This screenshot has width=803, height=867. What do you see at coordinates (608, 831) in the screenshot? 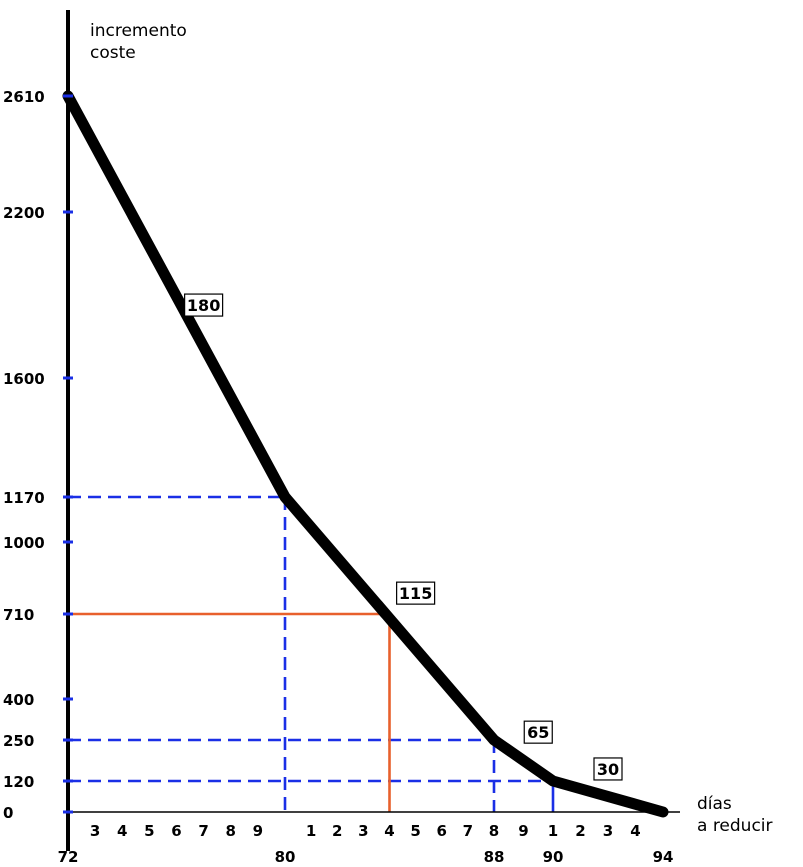
I see `x-minor-label-18: 3` at bounding box center [608, 831].